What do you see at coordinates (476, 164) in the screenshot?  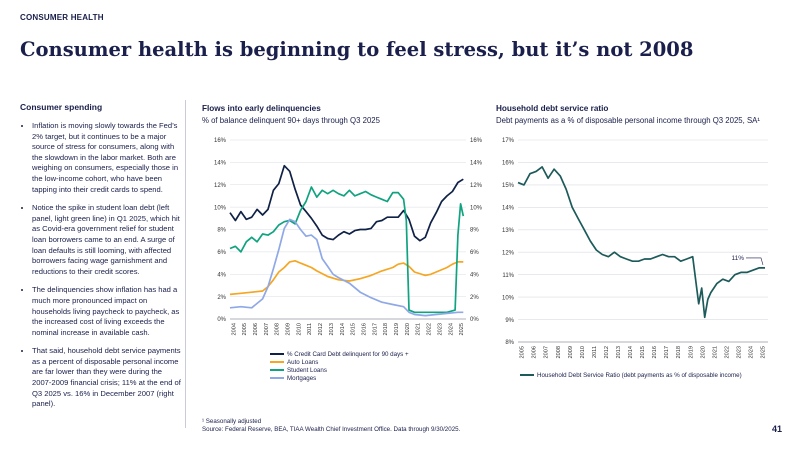 I see `y-tick-label-right: 14%` at bounding box center [476, 164].